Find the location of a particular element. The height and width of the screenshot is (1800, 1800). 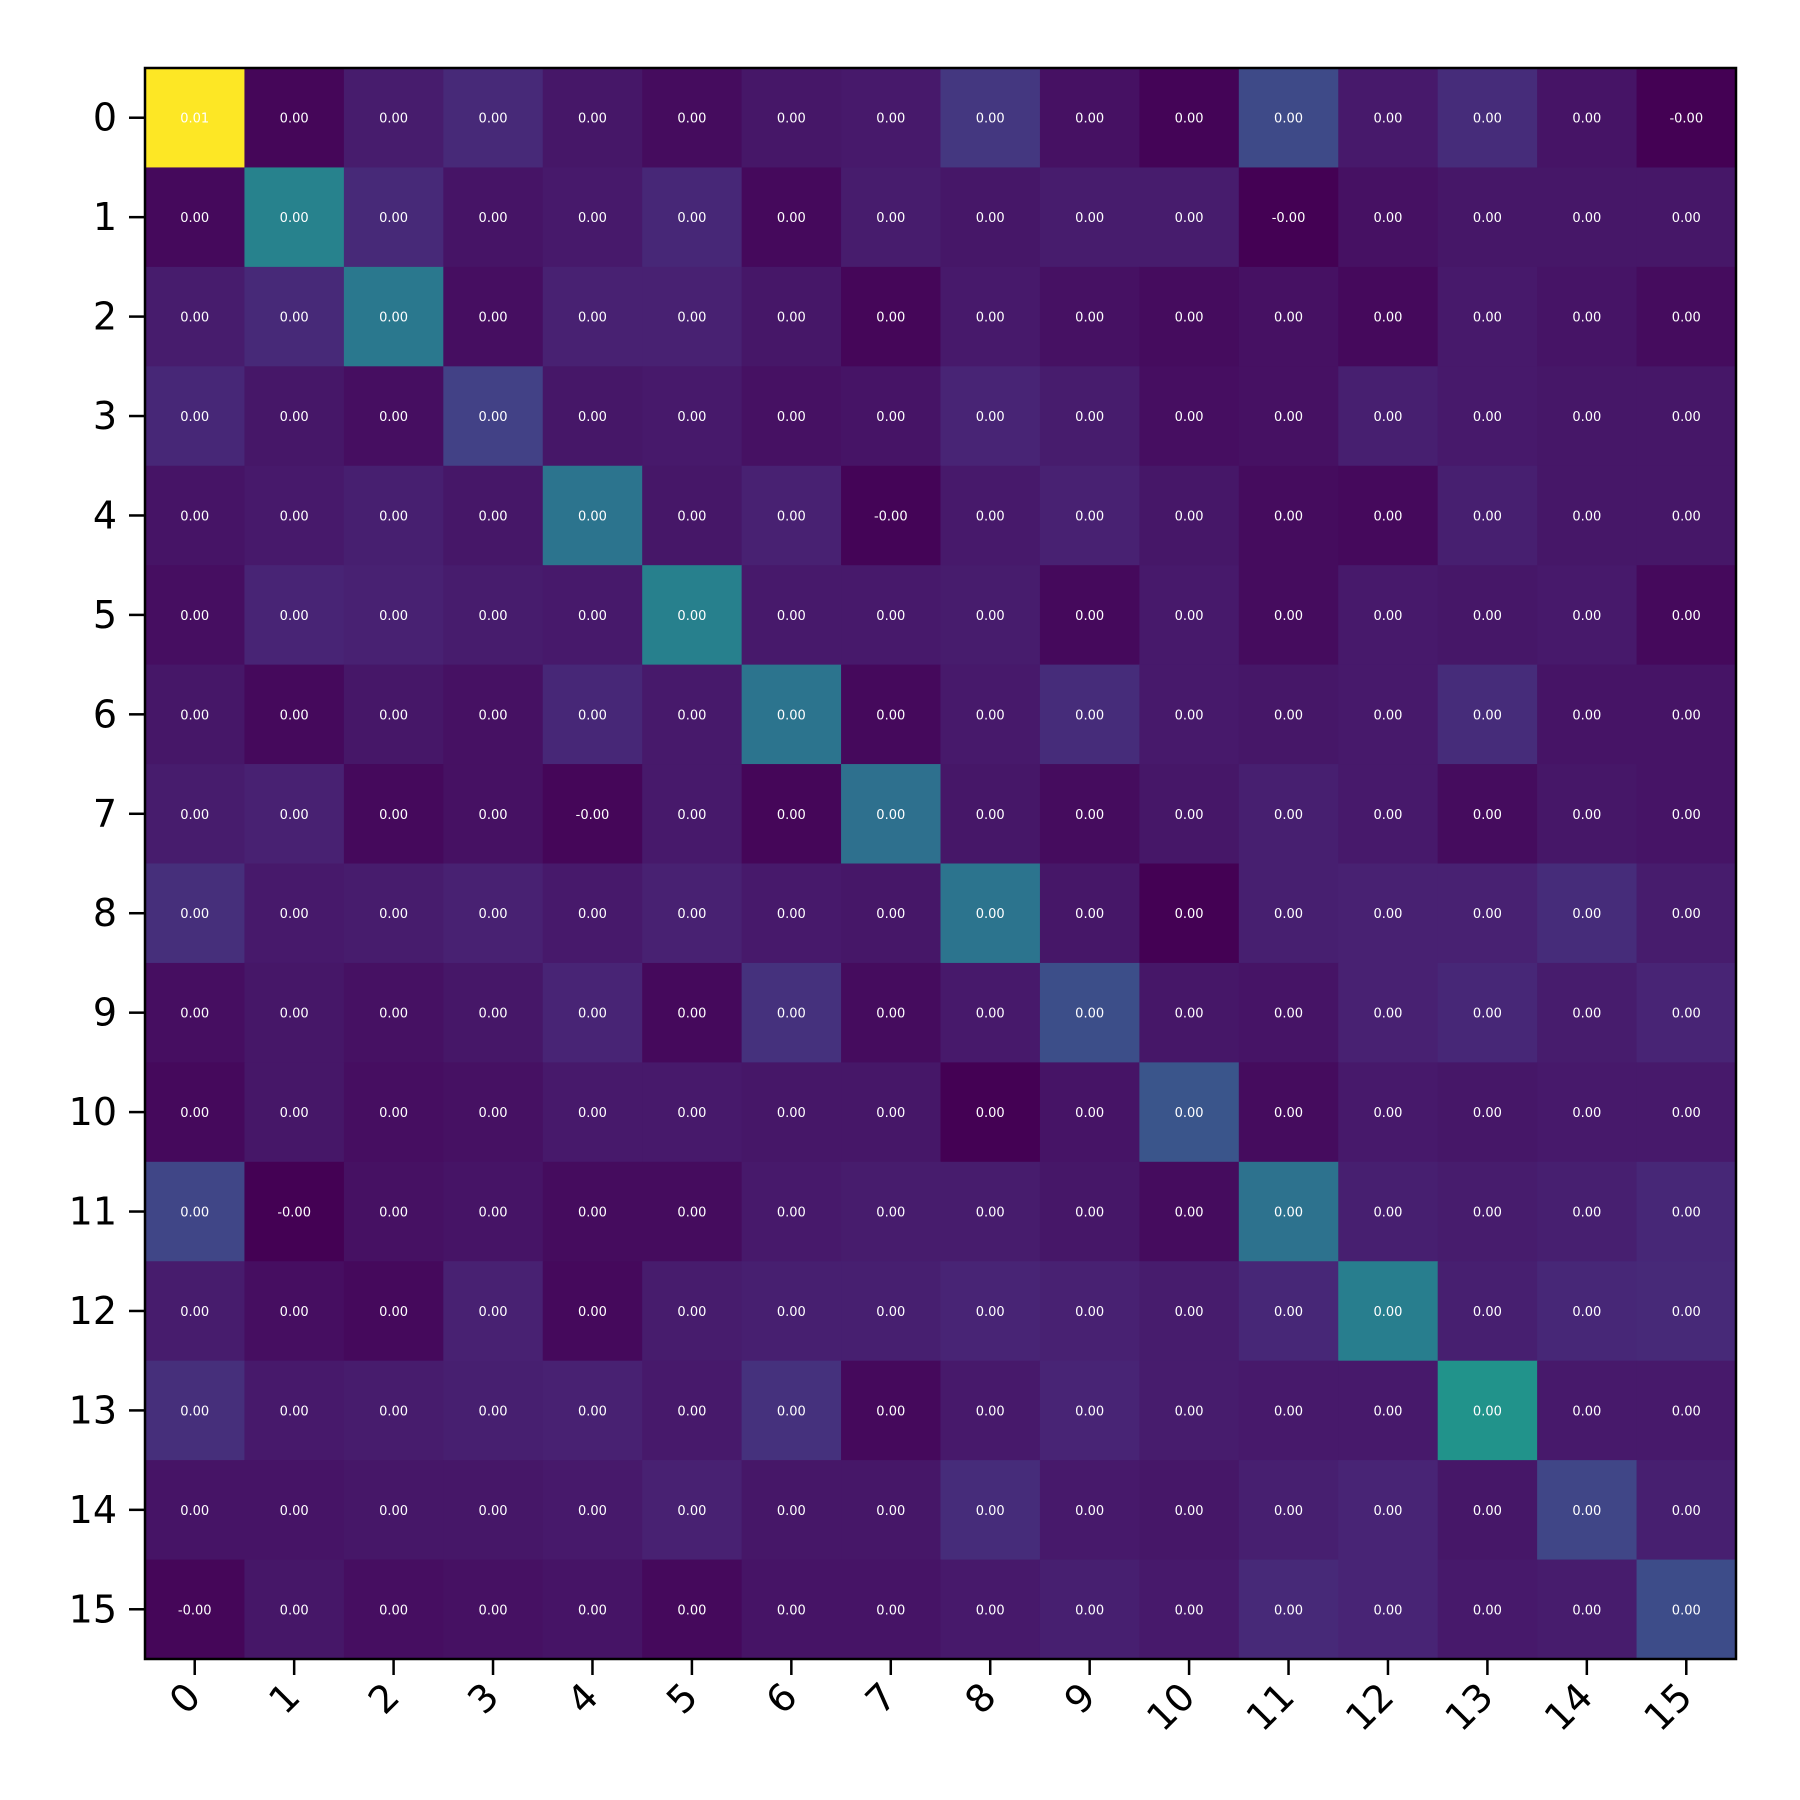

heatmap-cell-r15-c3 is located at coordinates (493, 1609).